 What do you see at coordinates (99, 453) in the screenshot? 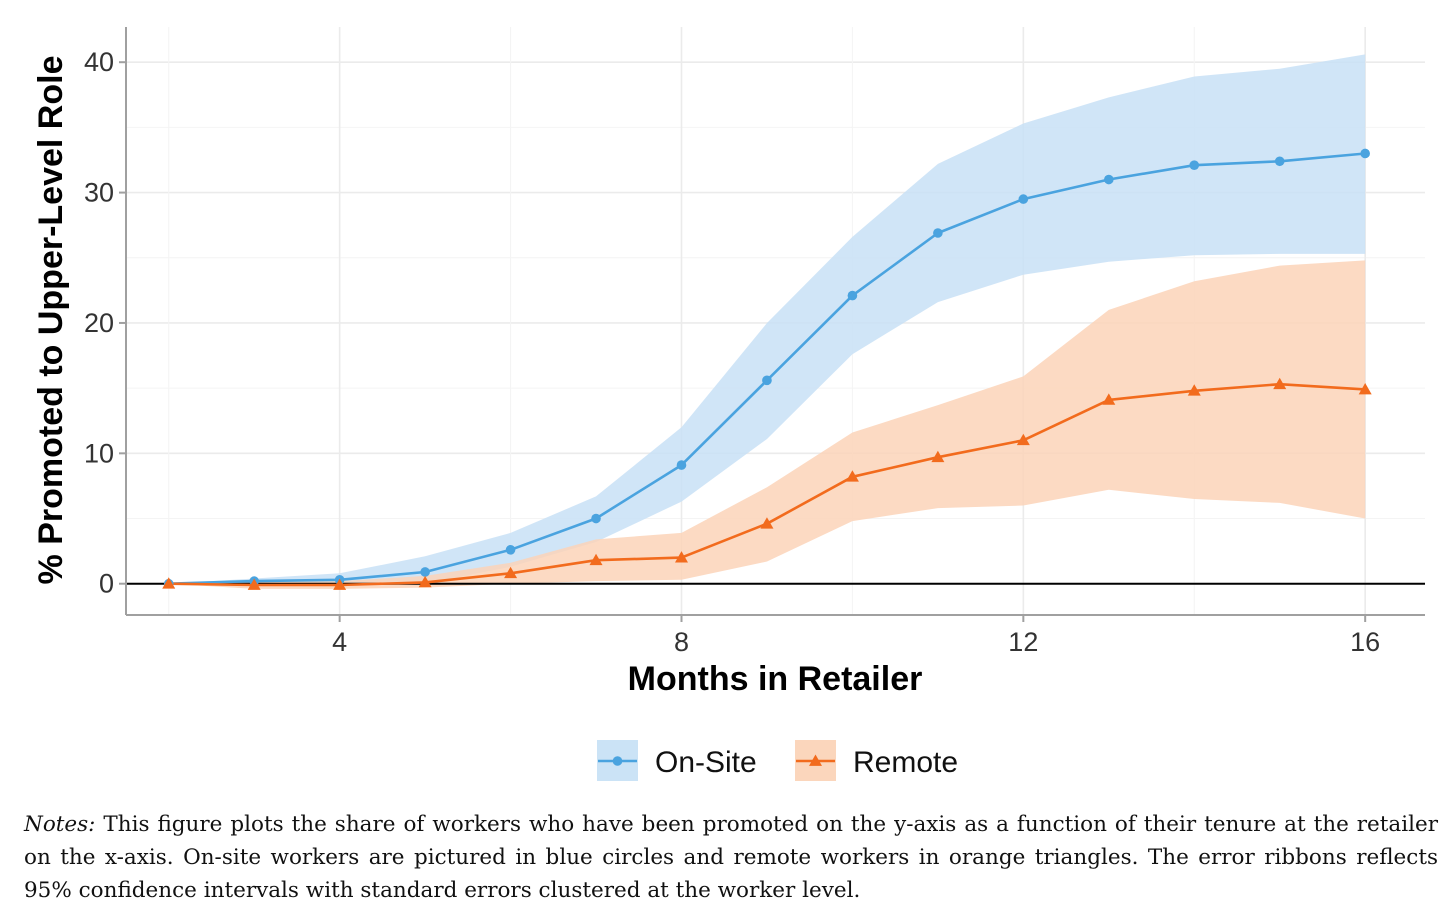
I see `y-tick-label: 10` at bounding box center [99, 453].